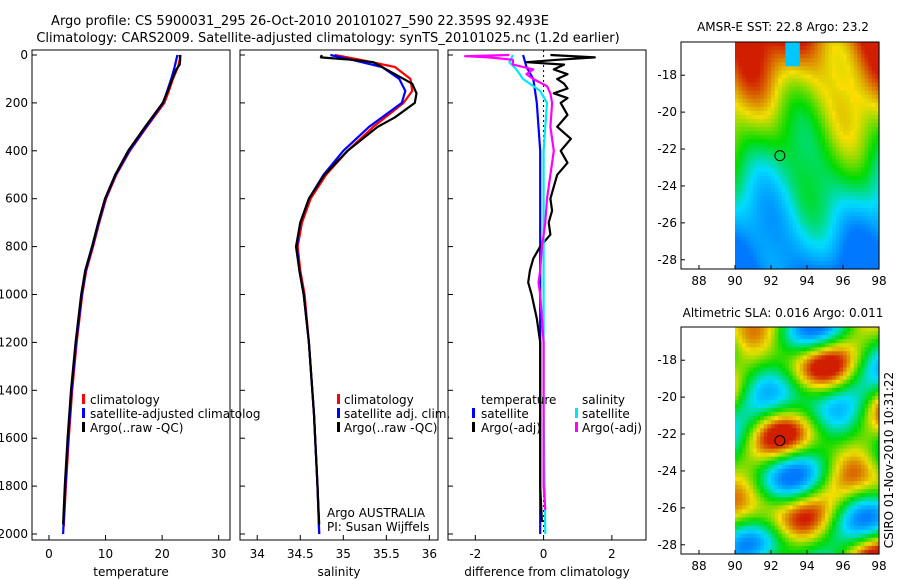 The width and height of the screenshot is (900, 580). What do you see at coordinates (667, 471) in the screenshot?
I see `y-tick-label: -24` at bounding box center [667, 471].